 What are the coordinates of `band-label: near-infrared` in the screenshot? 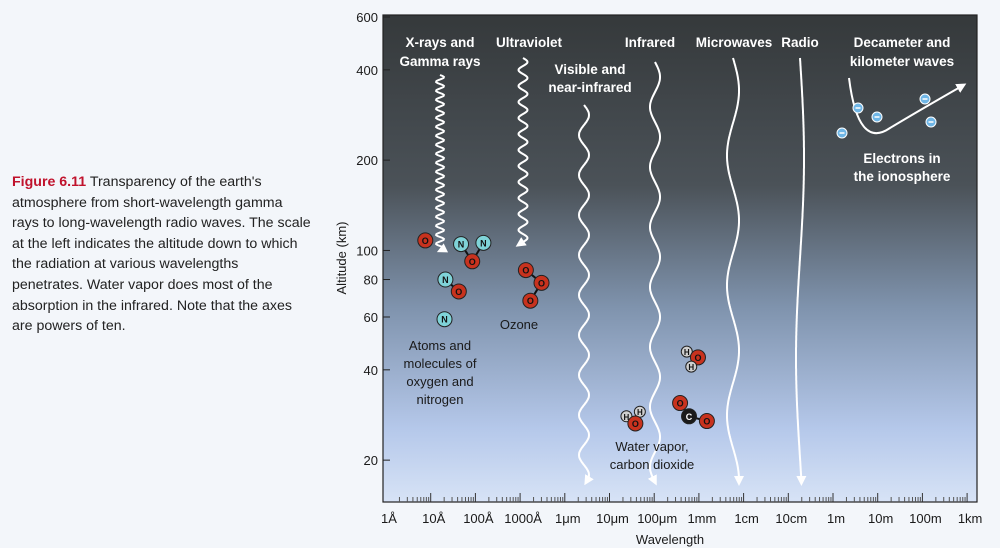 It's located at (589, 87).